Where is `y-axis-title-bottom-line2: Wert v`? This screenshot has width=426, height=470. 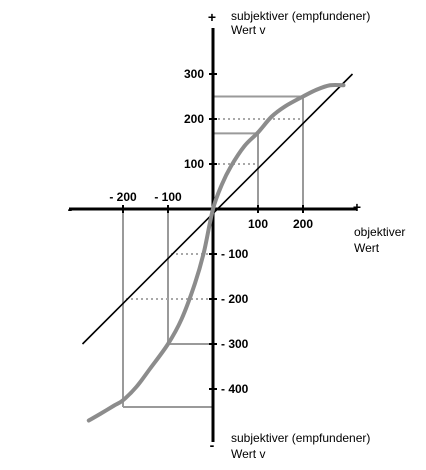 y-axis-title-bottom-line2: Wert v is located at coordinates (248, 454).